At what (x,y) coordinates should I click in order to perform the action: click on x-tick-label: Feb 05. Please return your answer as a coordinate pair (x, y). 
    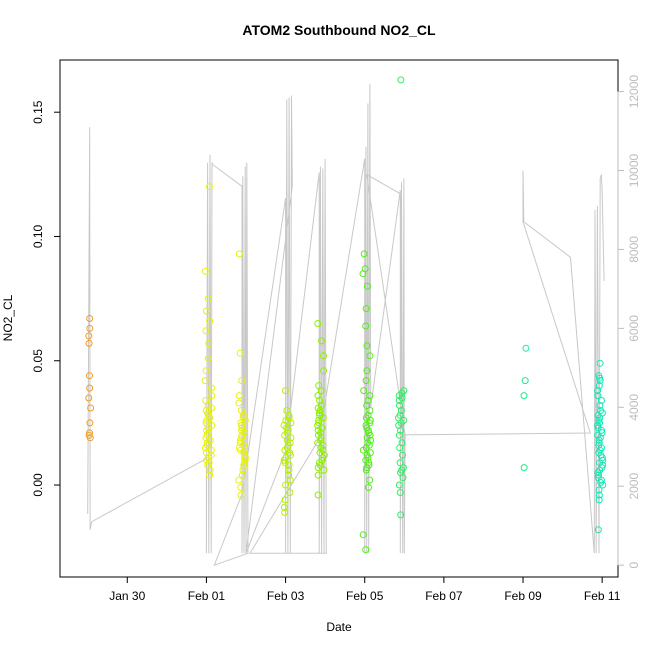
    Looking at the image, I should click on (365, 596).